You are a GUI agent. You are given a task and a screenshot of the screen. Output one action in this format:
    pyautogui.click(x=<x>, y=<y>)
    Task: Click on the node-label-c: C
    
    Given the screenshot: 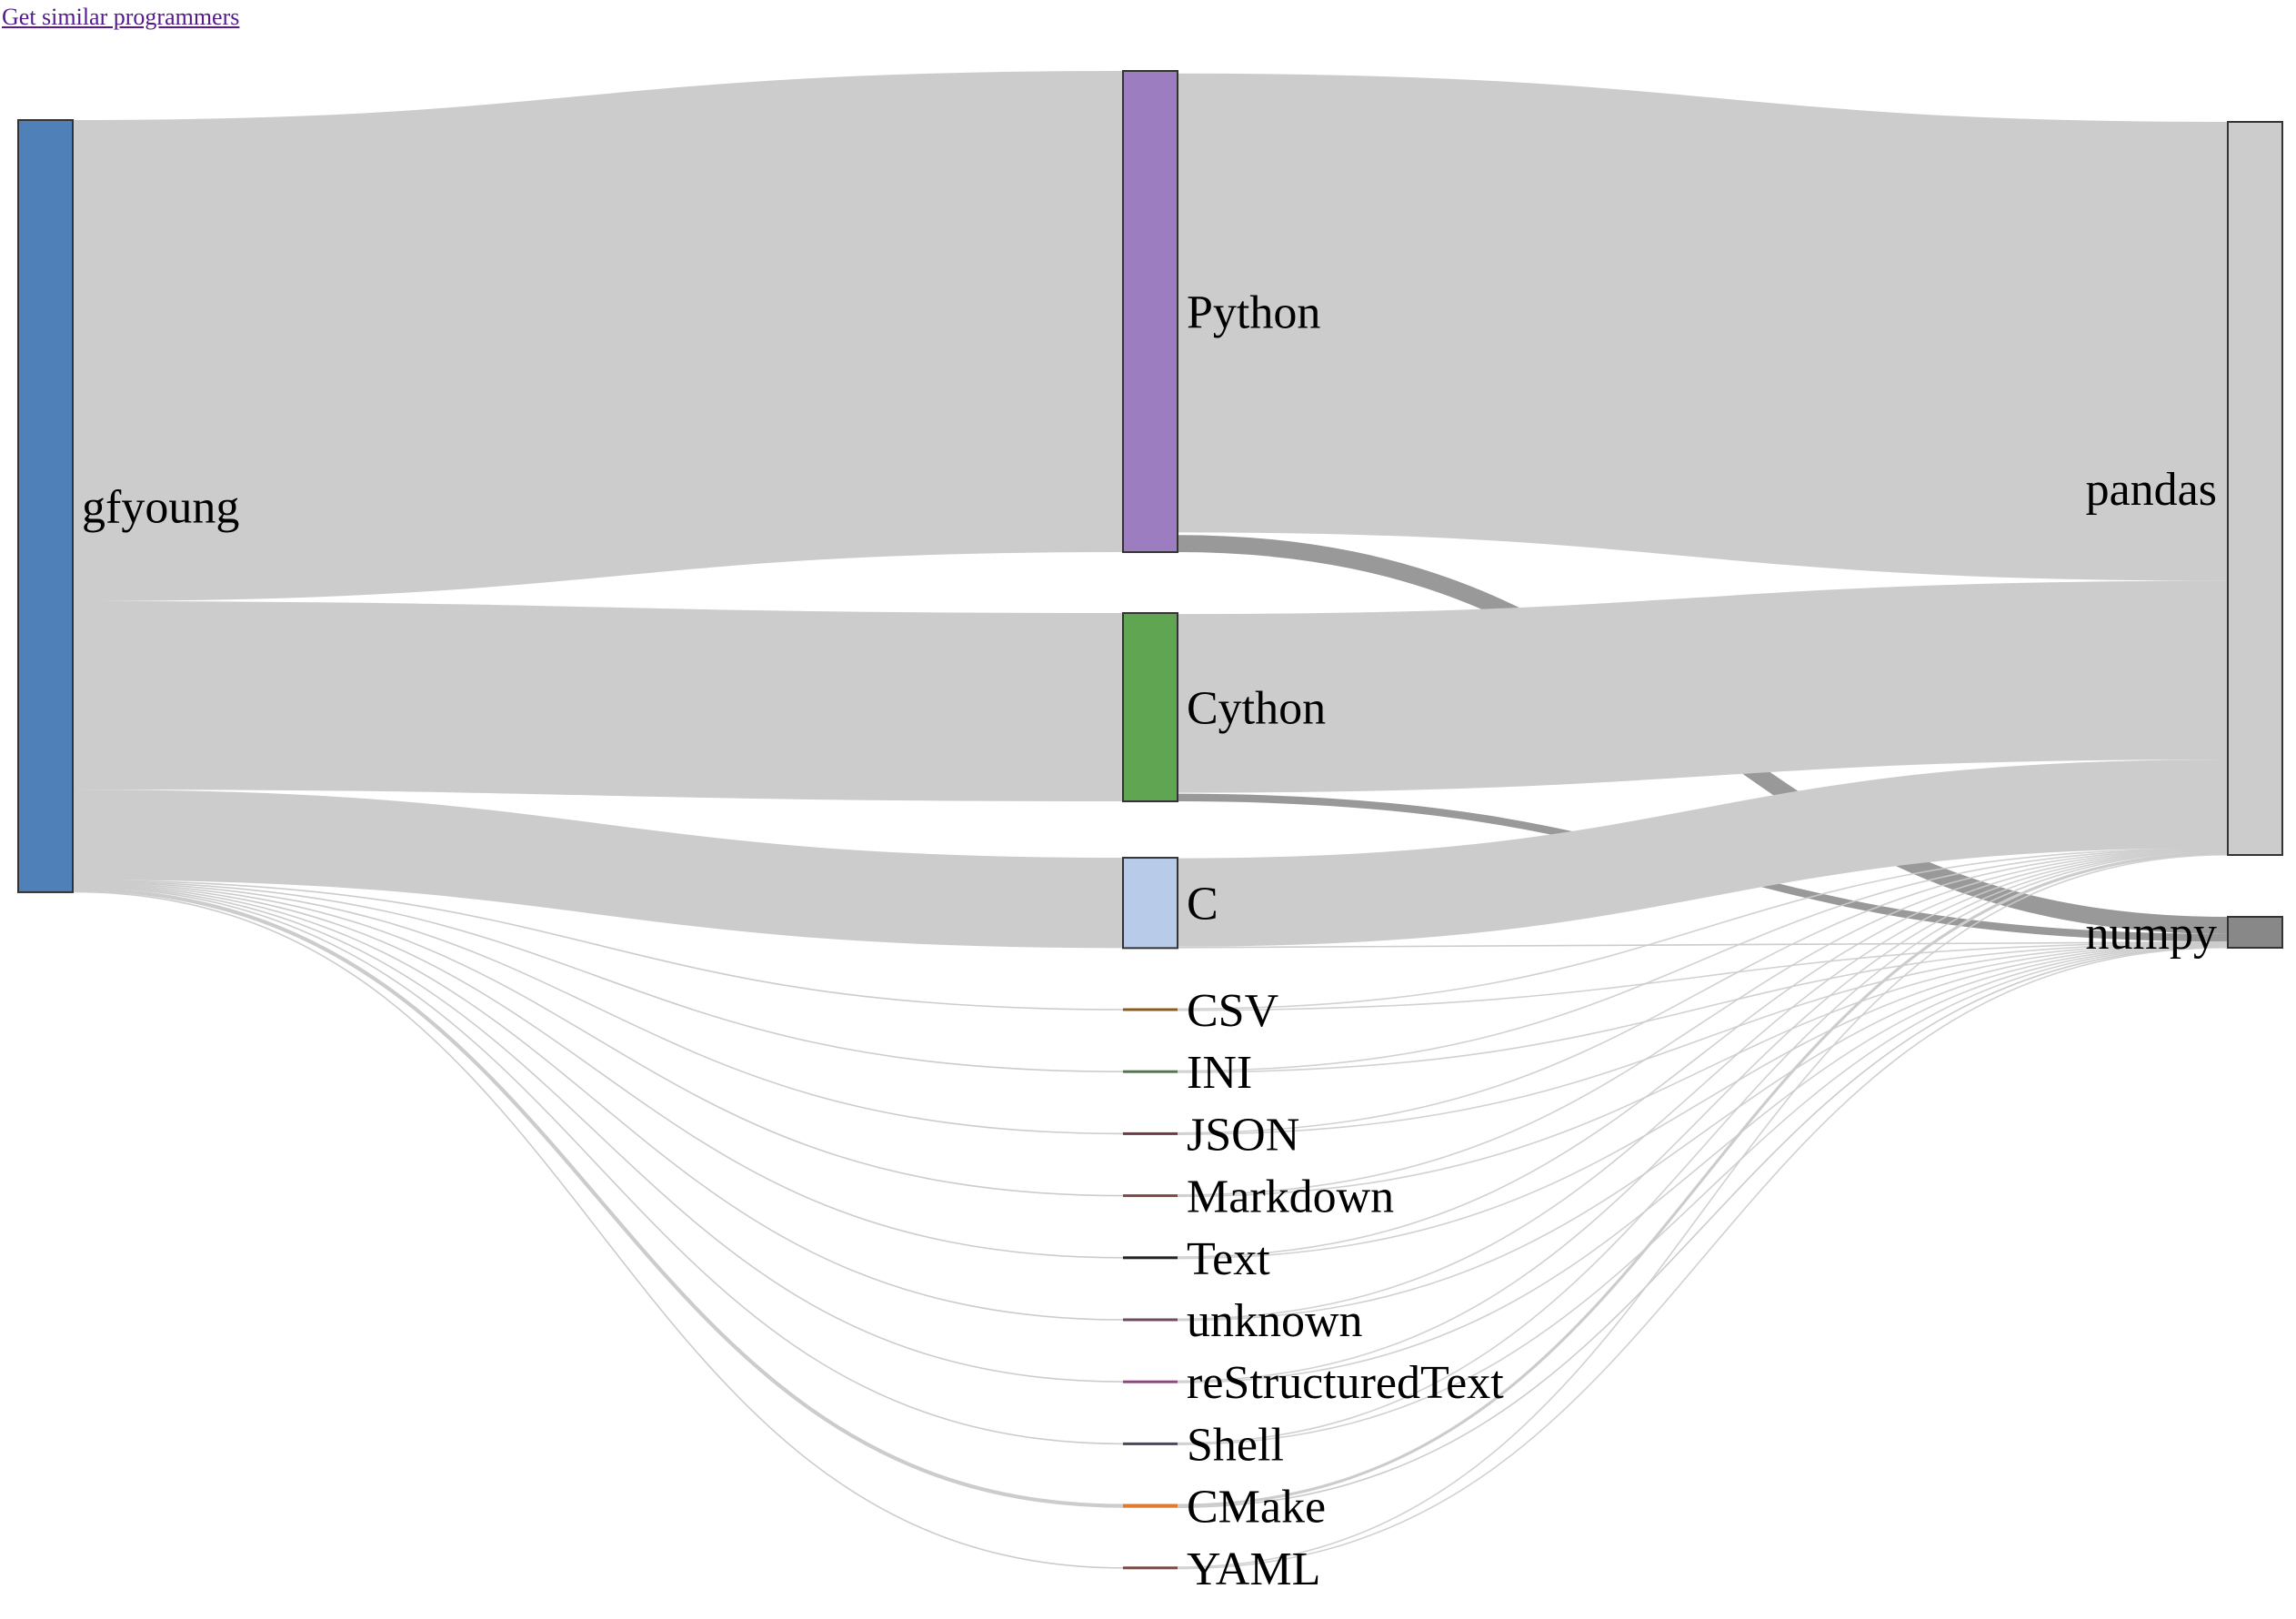 What is the action you would take?
    pyautogui.click(x=1202, y=905)
    